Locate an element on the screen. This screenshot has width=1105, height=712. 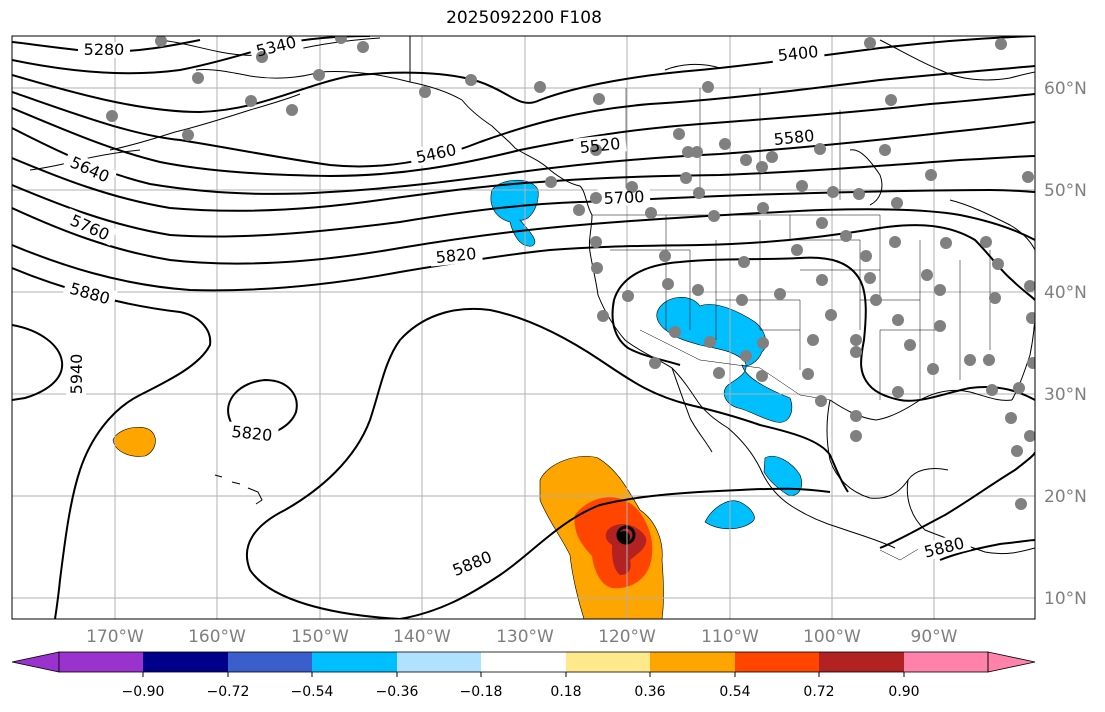
colorbar-extend-high is located at coordinates (1011, 662).